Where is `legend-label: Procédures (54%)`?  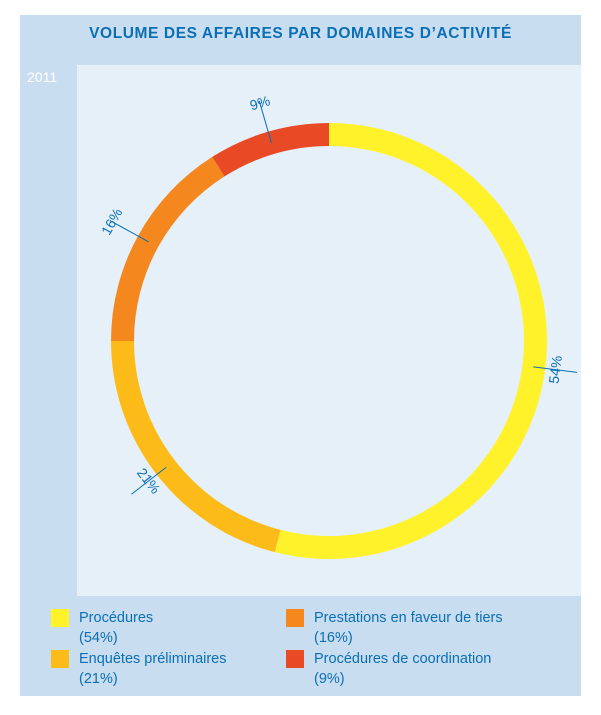 legend-label: Procédures (54%) is located at coordinates (116, 628).